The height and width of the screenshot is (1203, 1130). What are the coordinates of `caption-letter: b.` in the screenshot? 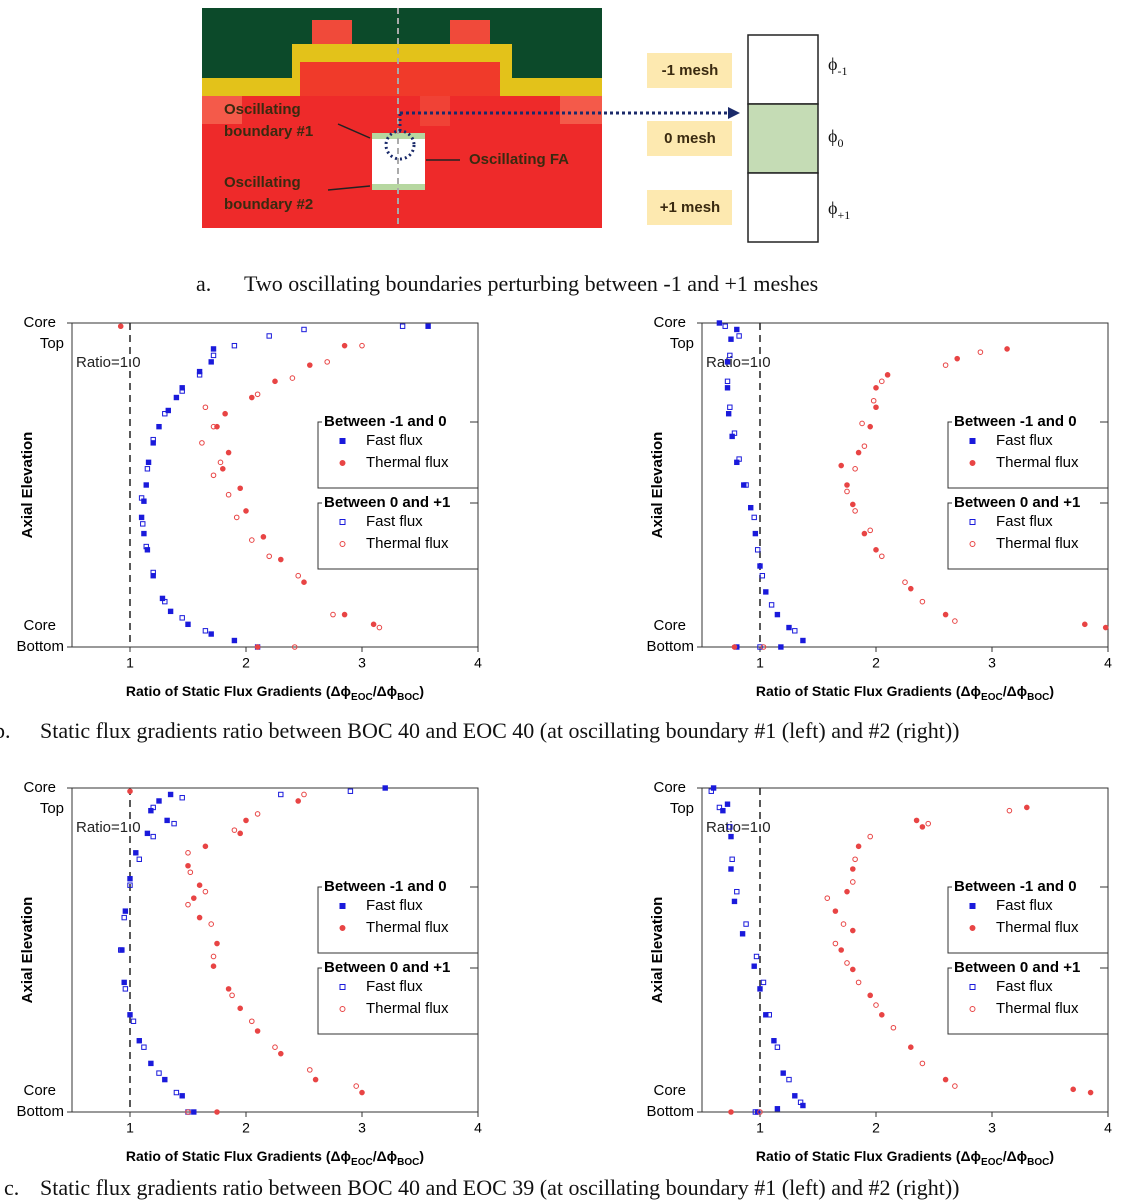 It's located at (5, 730).